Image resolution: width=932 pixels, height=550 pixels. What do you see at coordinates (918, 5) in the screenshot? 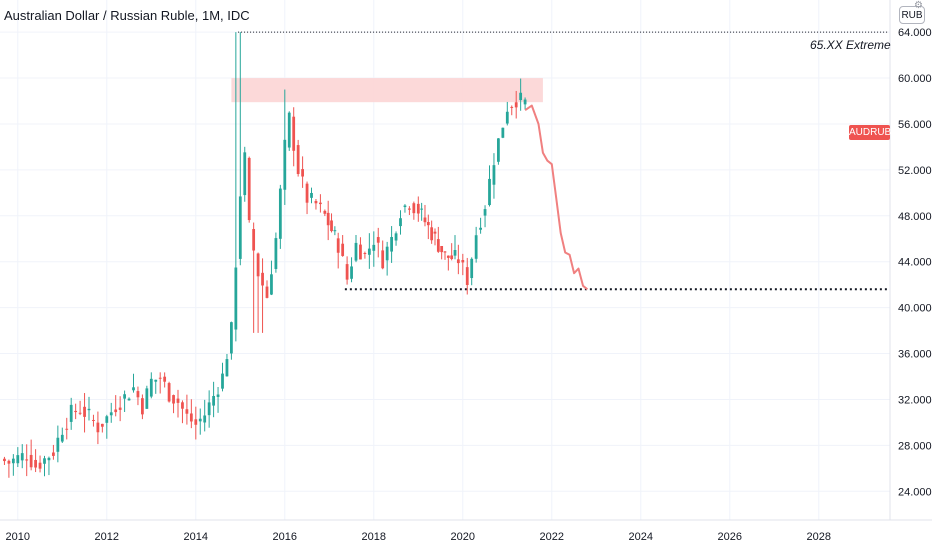
I see `gear-icon: ⚙` at bounding box center [918, 5].